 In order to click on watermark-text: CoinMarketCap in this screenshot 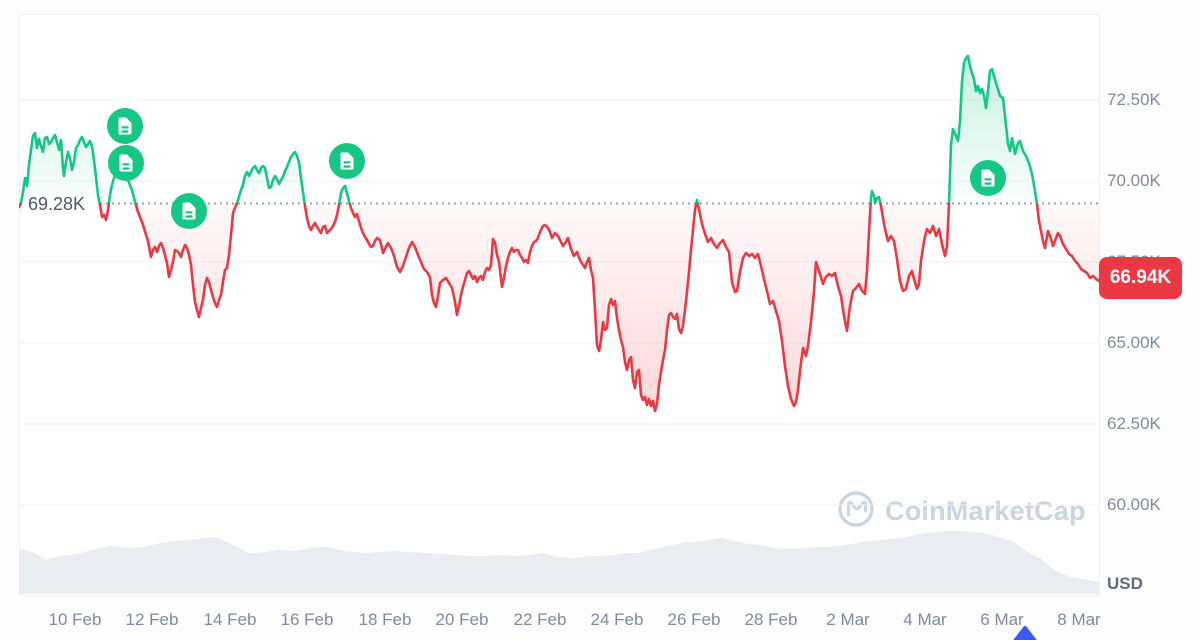, I will do `click(985, 511)`.